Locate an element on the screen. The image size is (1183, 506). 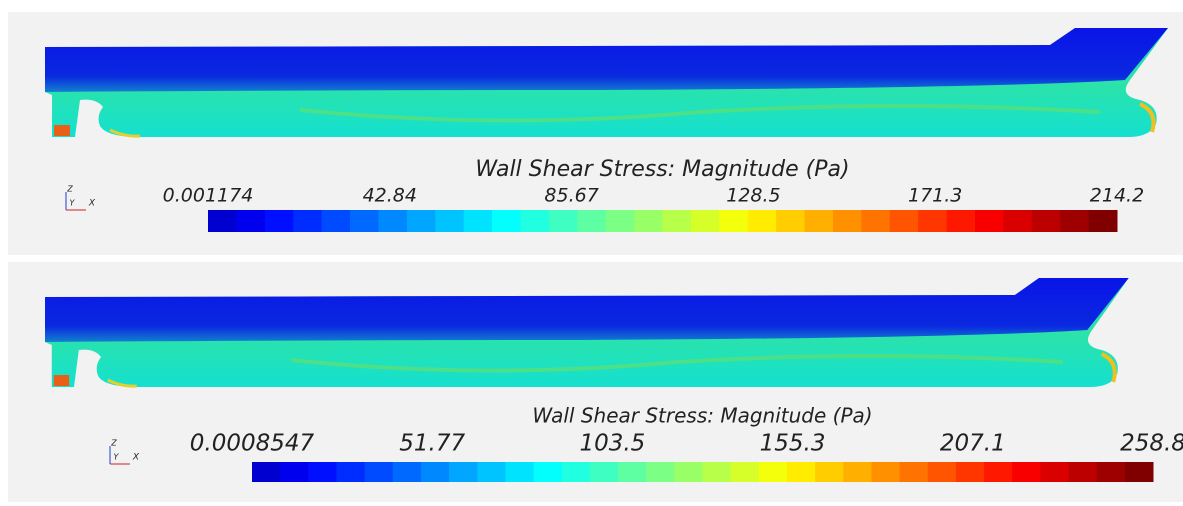
colorbar-tick-label: 155.3 is located at coordinates (793, 444).